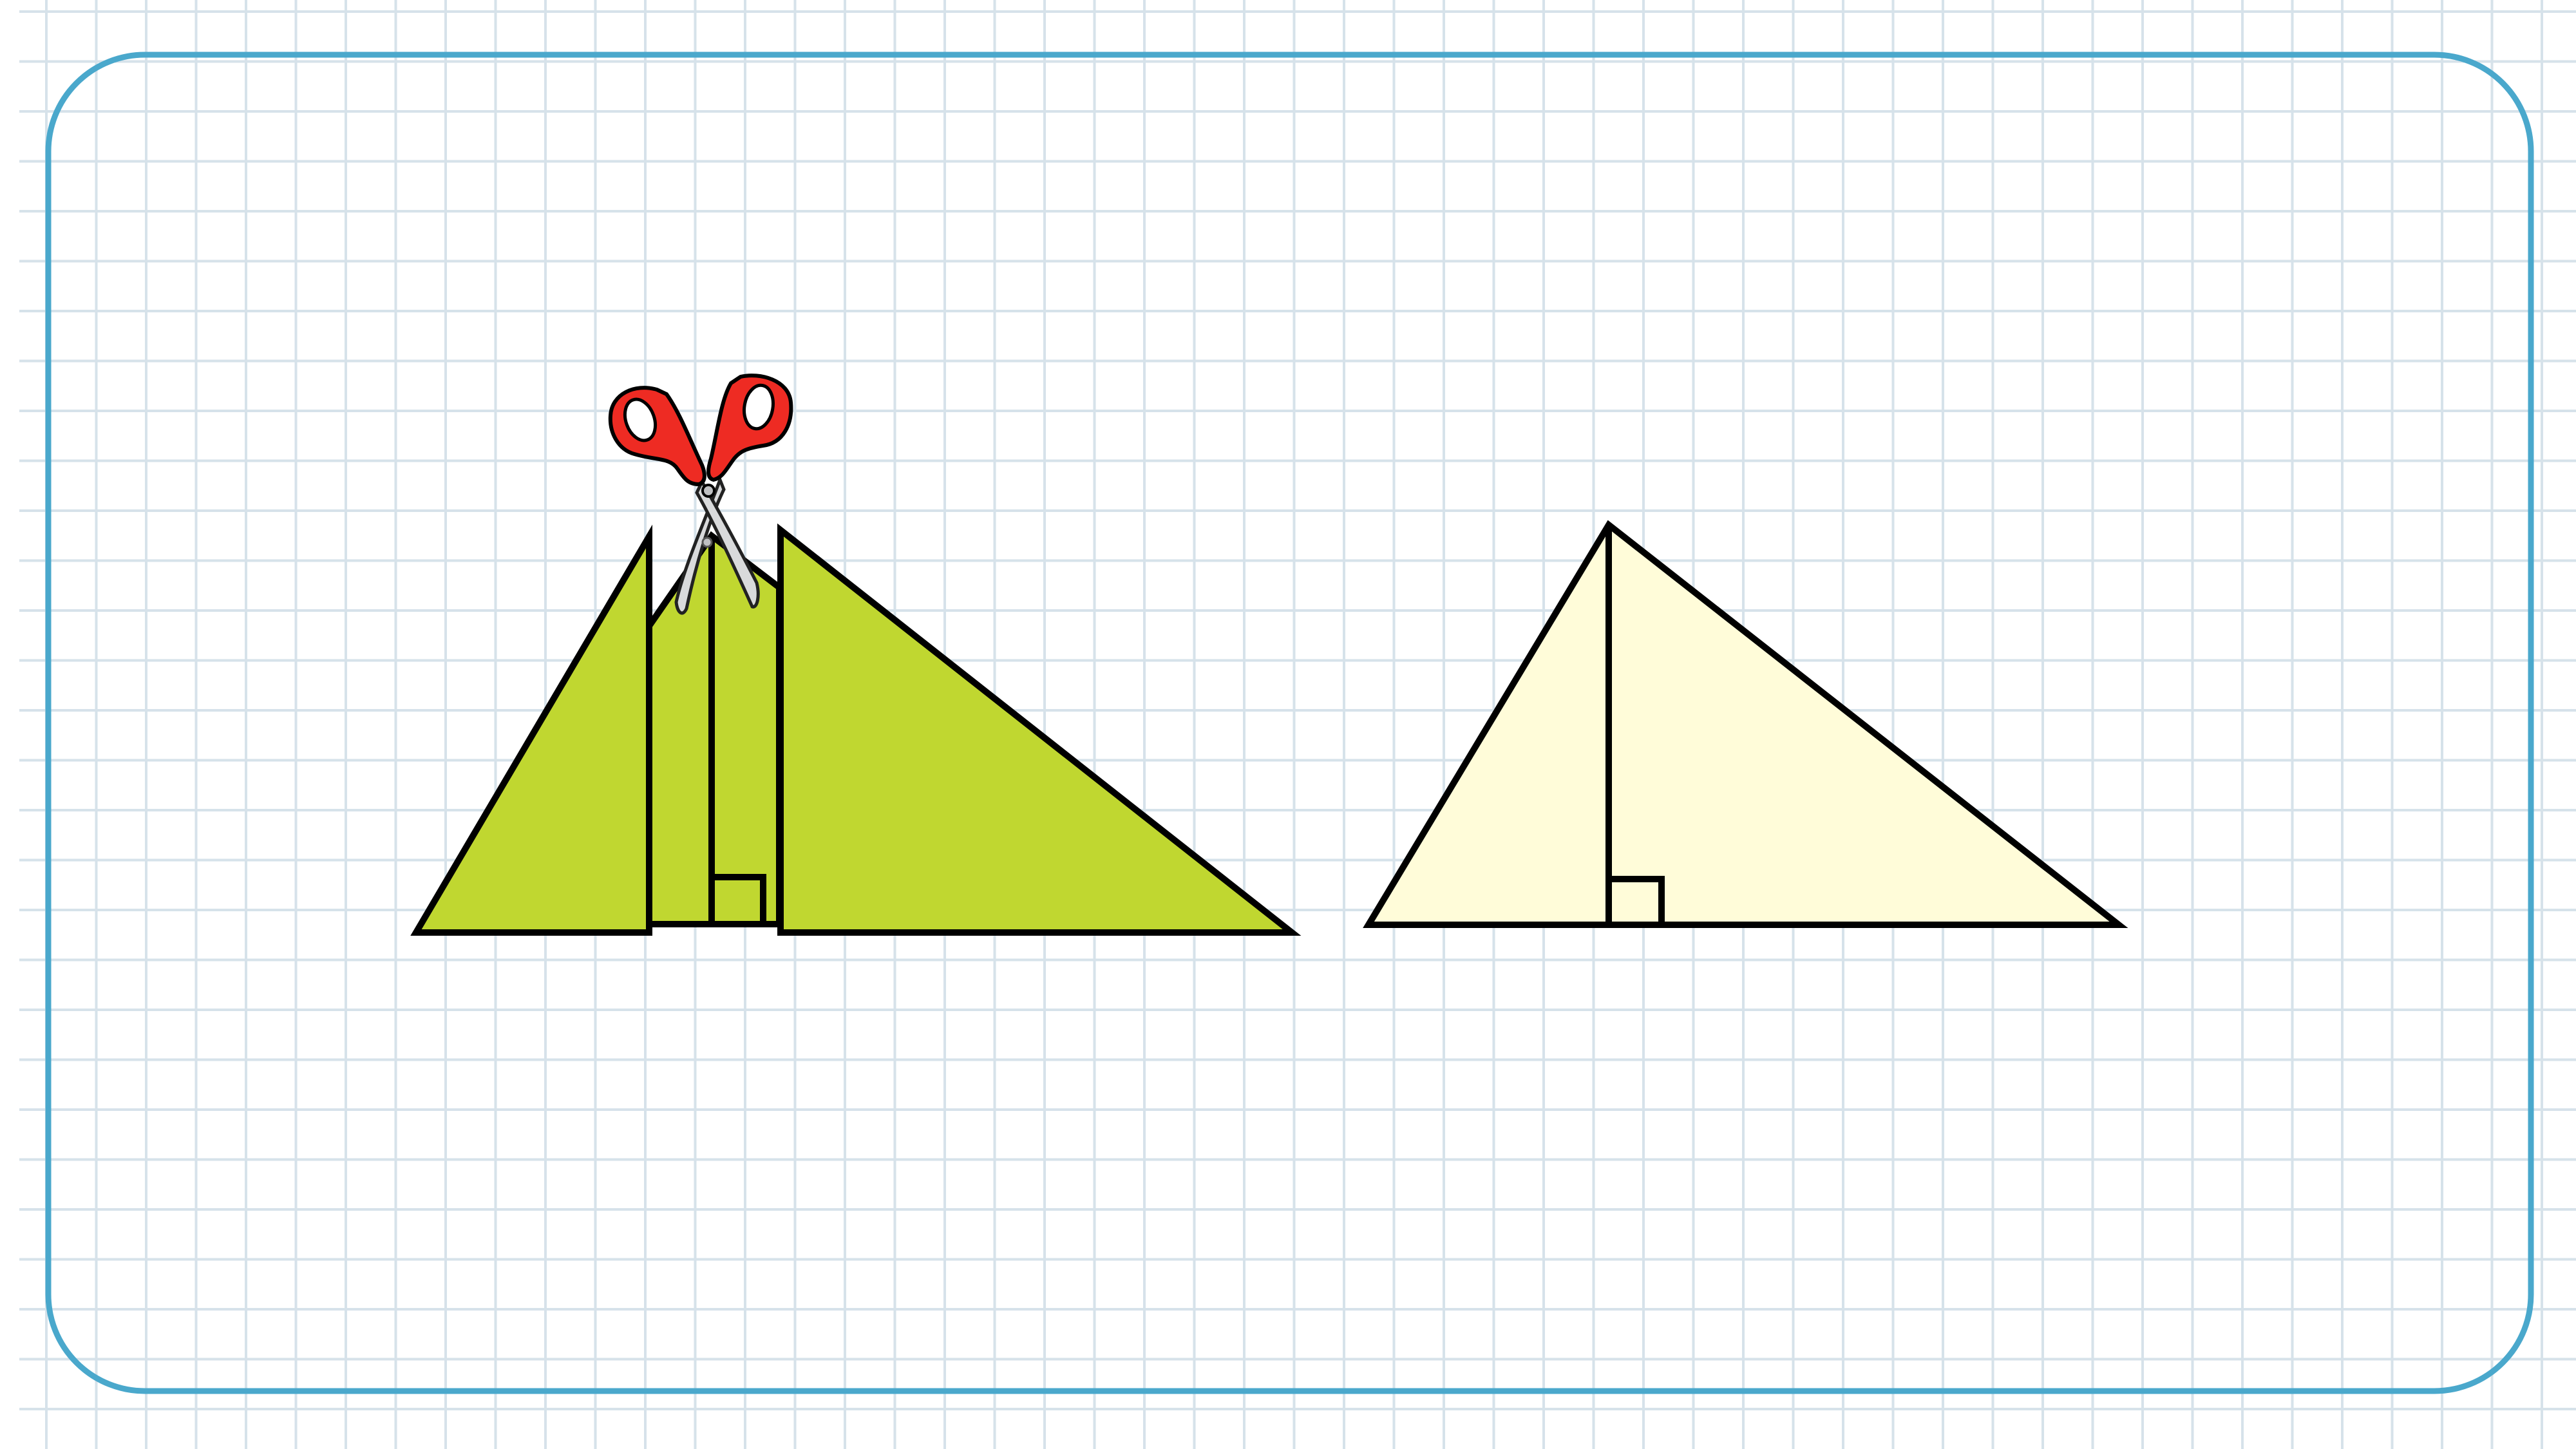  I want to click on cut-triangle-group, so click(856, 729).